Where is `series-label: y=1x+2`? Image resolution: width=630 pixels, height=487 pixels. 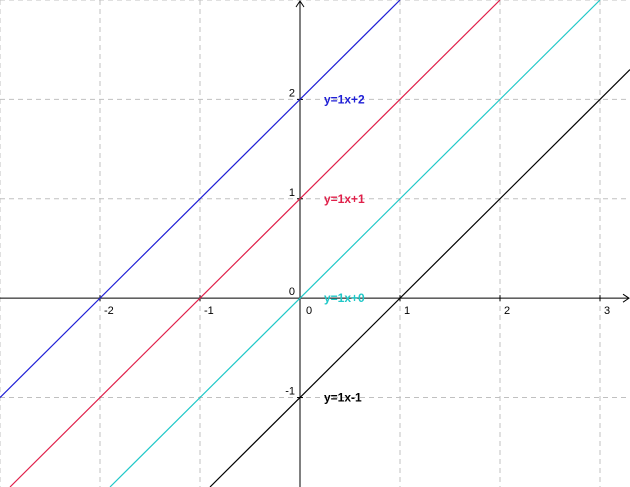 series-label: y=1x+2 is located at coordinates (344, 99).